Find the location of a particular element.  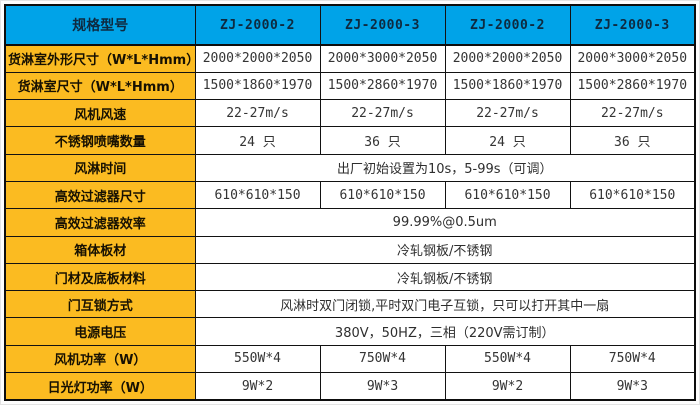

header-model-4: ZJ-2000-3 is located at coordinates (632, 25).